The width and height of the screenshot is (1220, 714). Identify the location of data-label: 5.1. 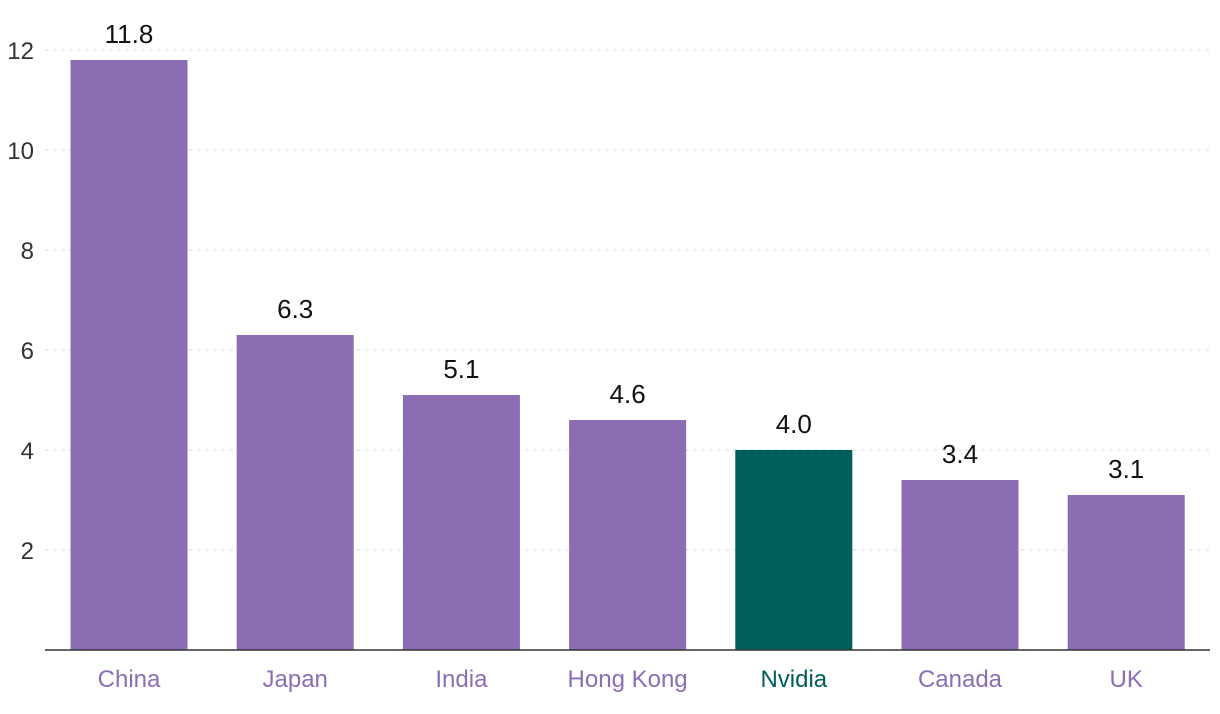
(461, 369).